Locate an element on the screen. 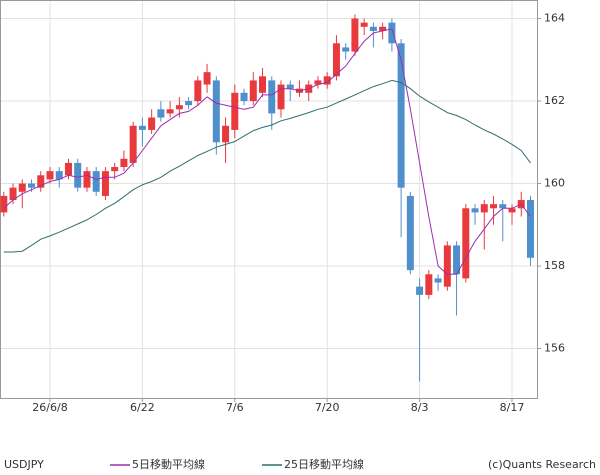 This screenshot has width=600, height=475. x-tick-label: 6/22 is located at coordinates (142, 407).